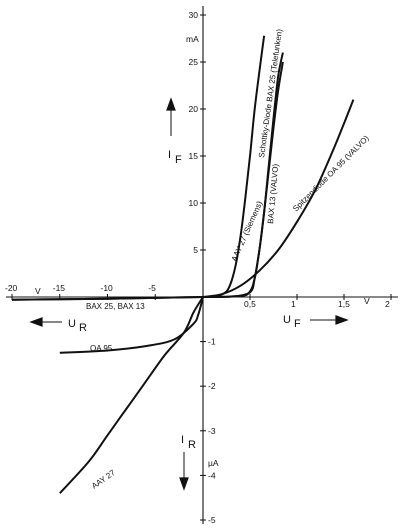 This screenshot has width=404, height=530. What do you see at coordinates (107, 288) in the screenshot?
I see `x-tick-label-reverse: -10` at bounding box center [107, 288].